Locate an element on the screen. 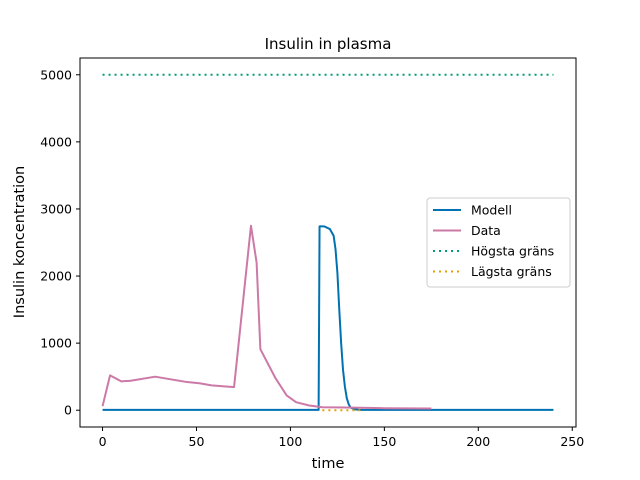  legend-label-data: Data is located at coordinates (486, 230).